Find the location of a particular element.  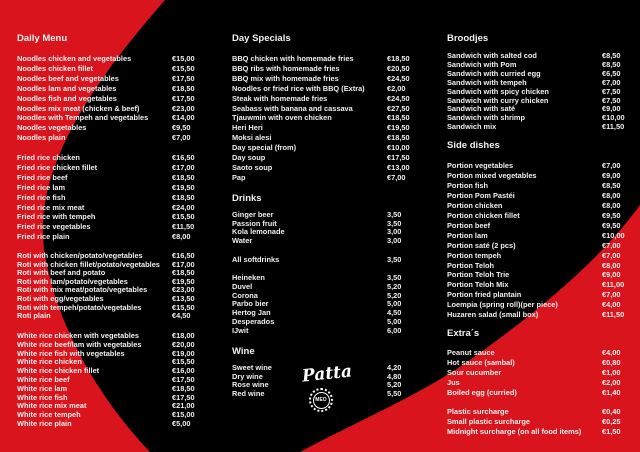

menu-item: Portion beef €9,50 is located at coordinates (543, 225).